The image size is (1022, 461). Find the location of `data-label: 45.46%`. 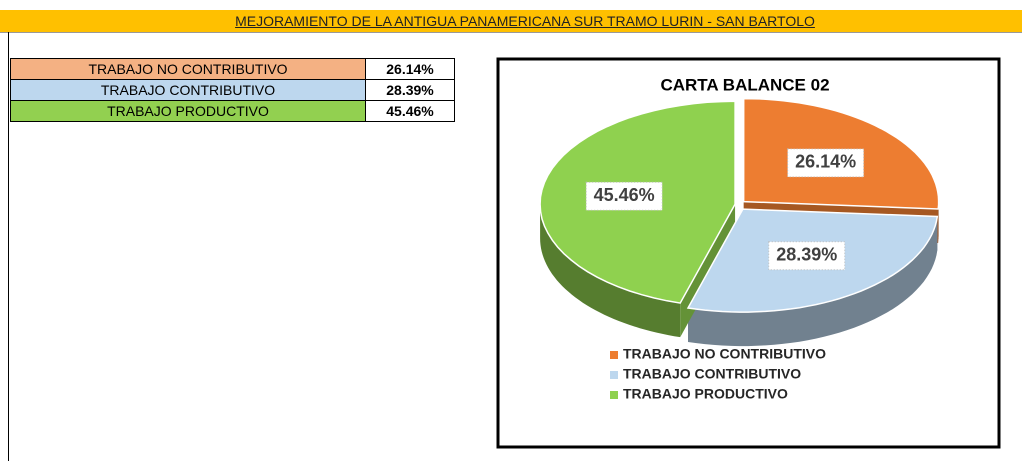

data-label: 45.46% is located at coordinates (624, 195).